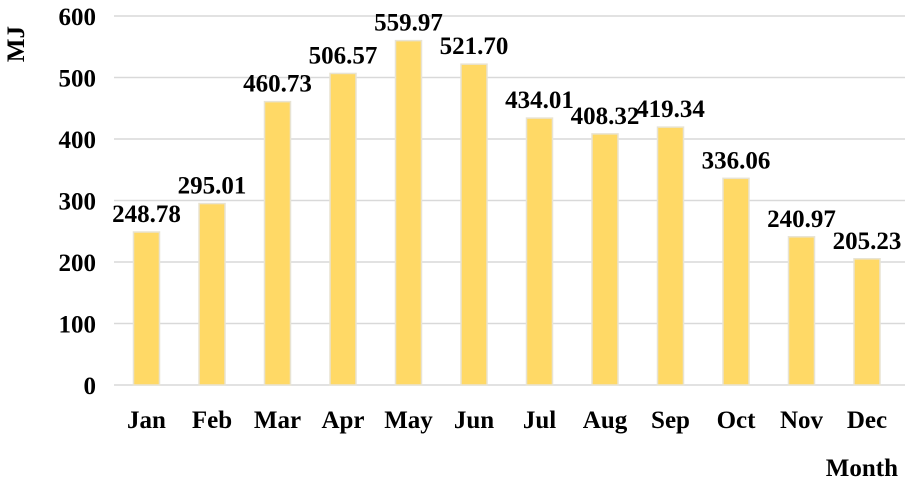  I want to click on y-tick-label: 100, so click(78, 325).